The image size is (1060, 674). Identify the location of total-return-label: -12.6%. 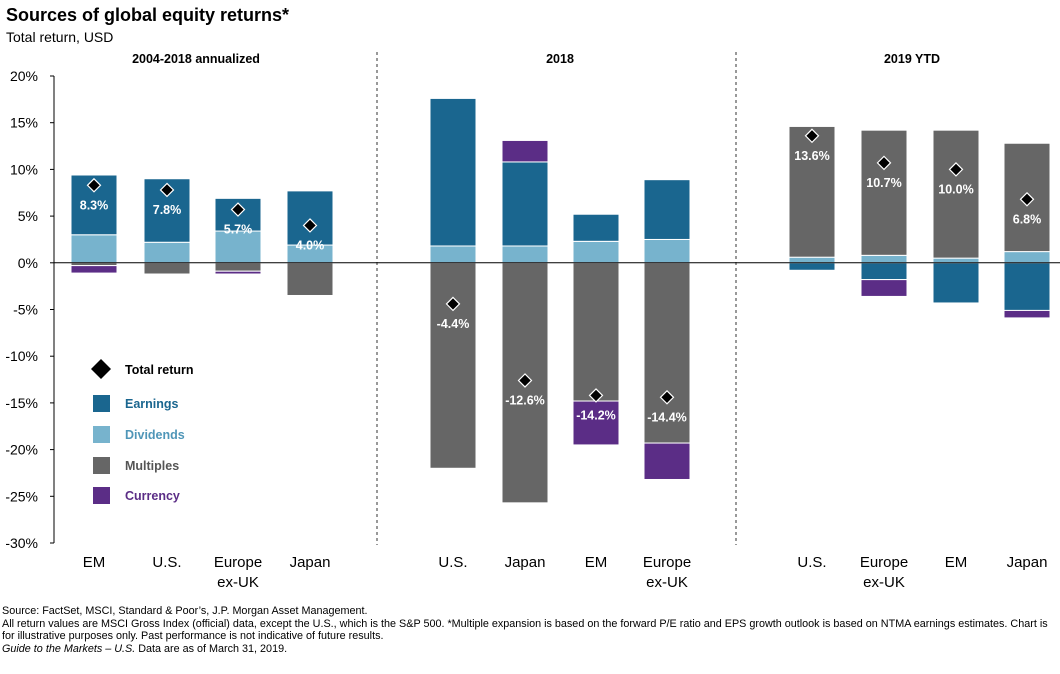
(525, 400).